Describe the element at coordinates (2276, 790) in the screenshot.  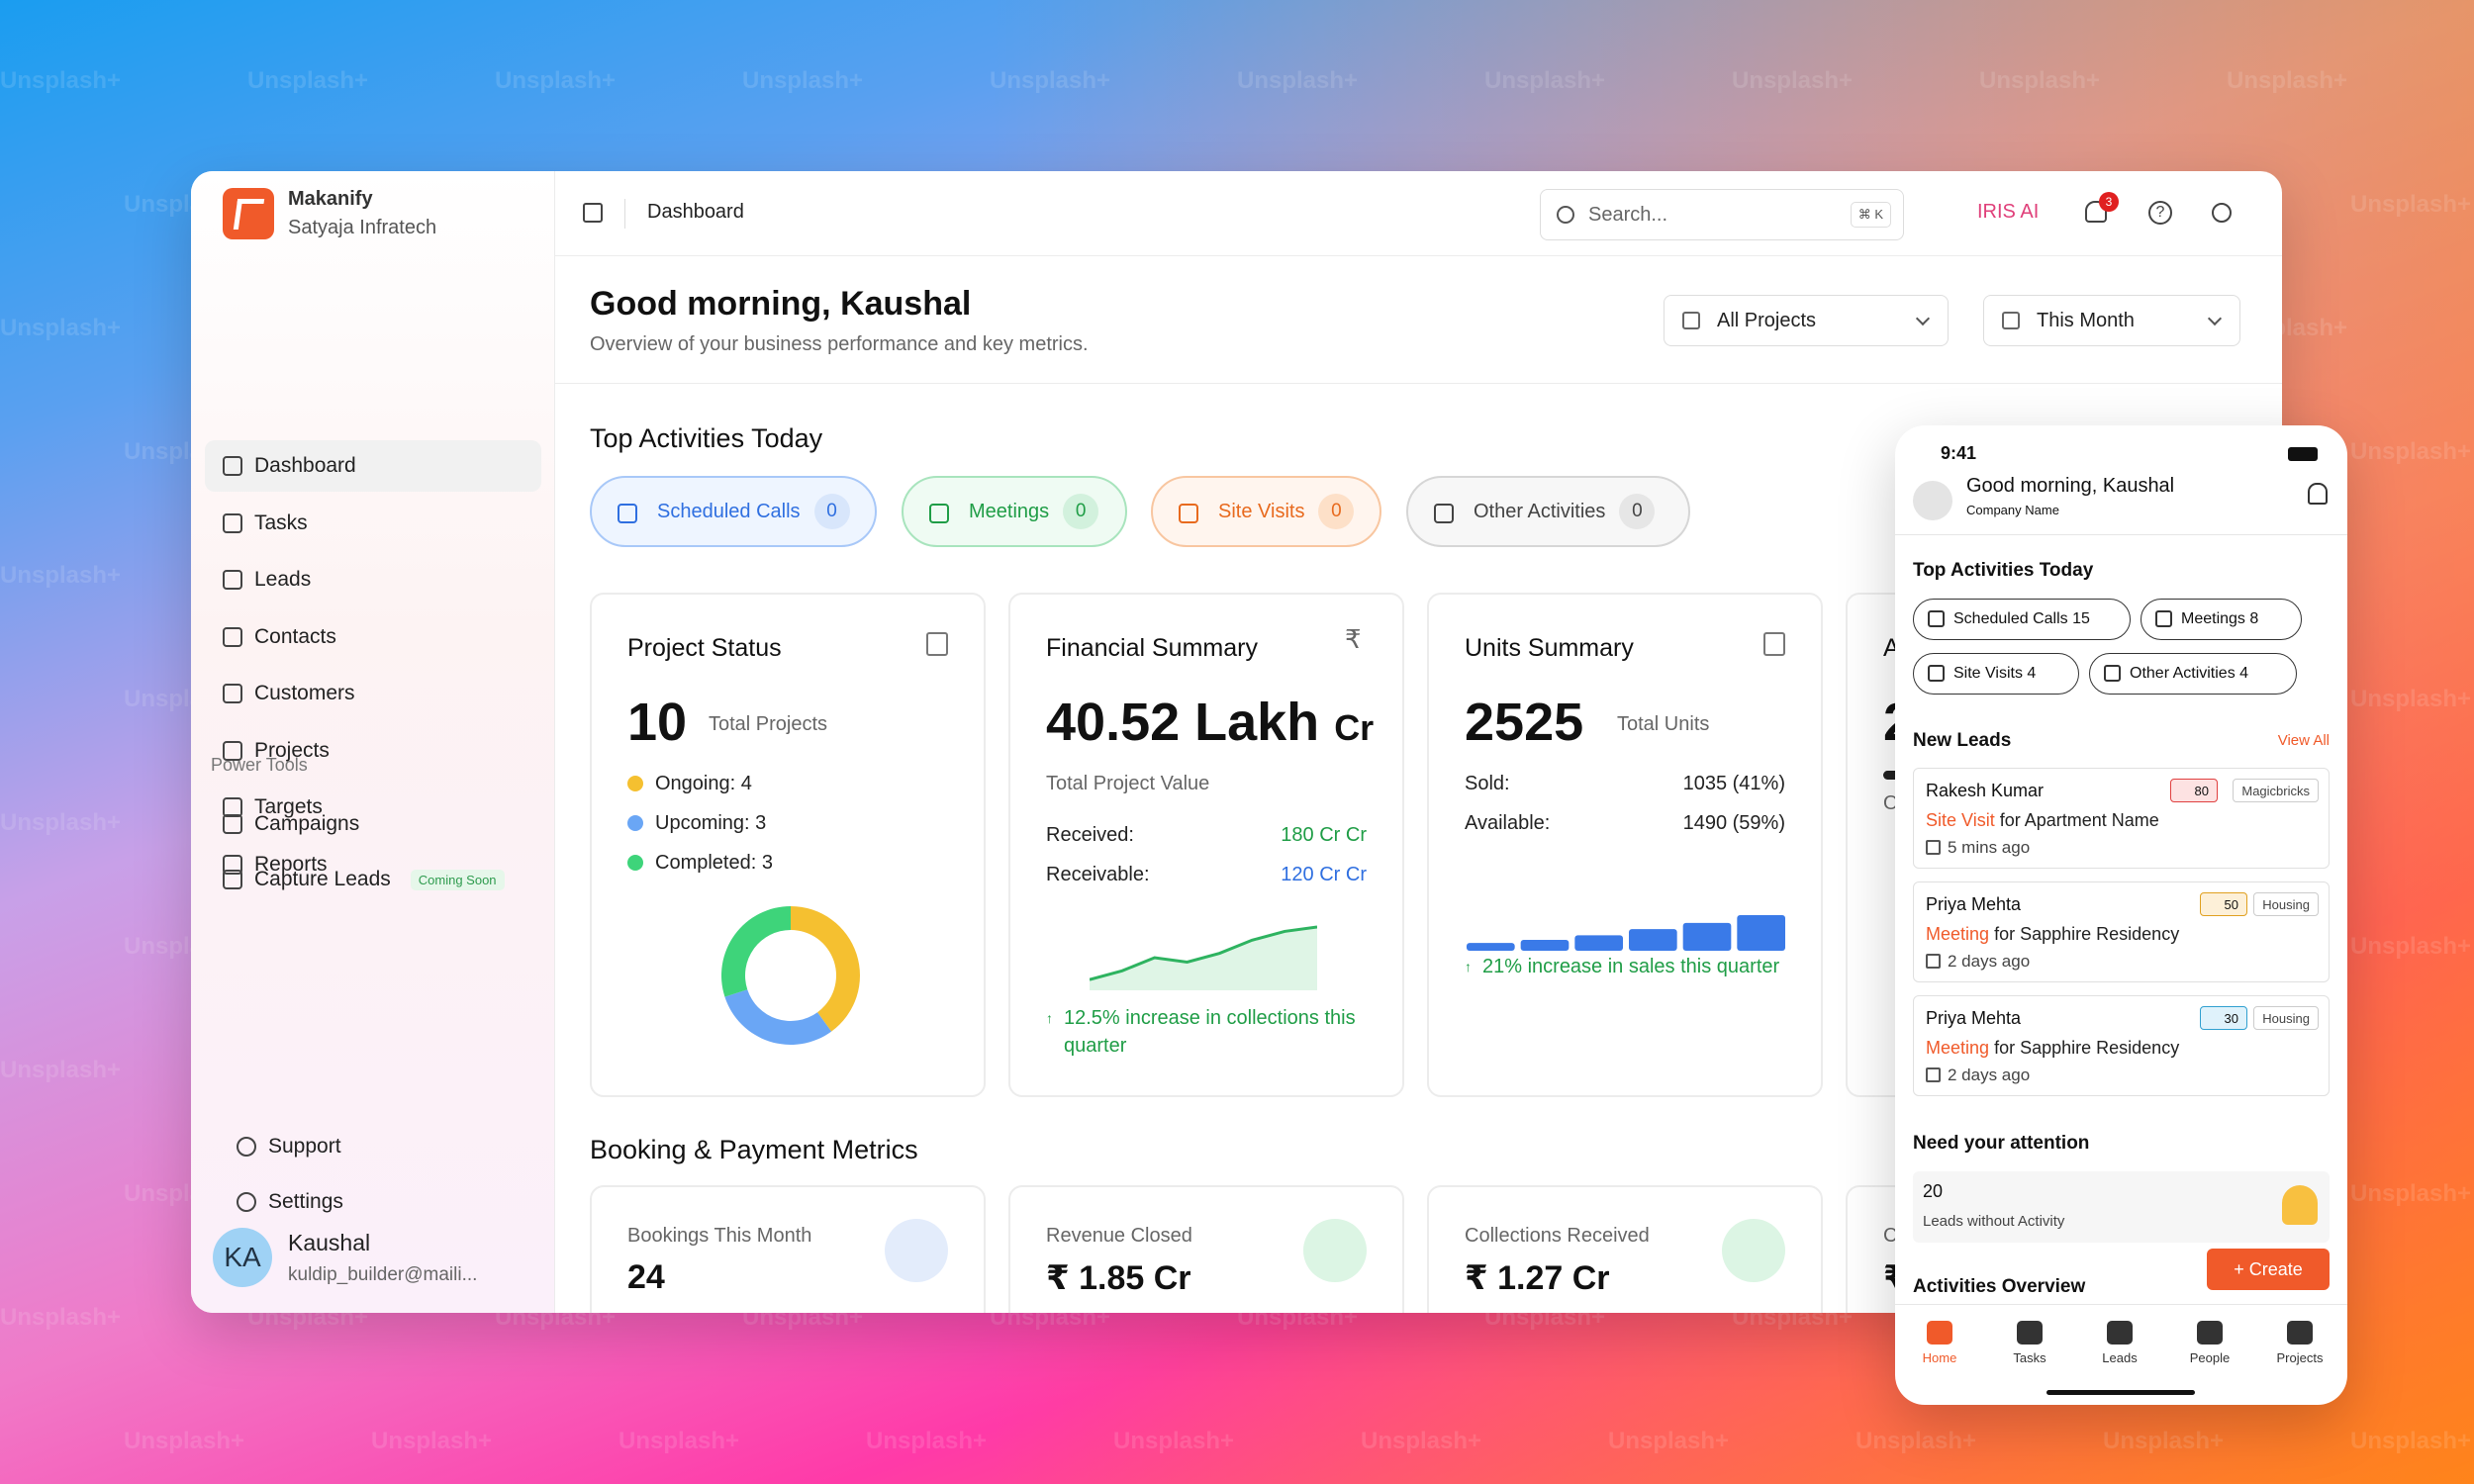
I see `lead-source-badge: Magicbricks` at that location.